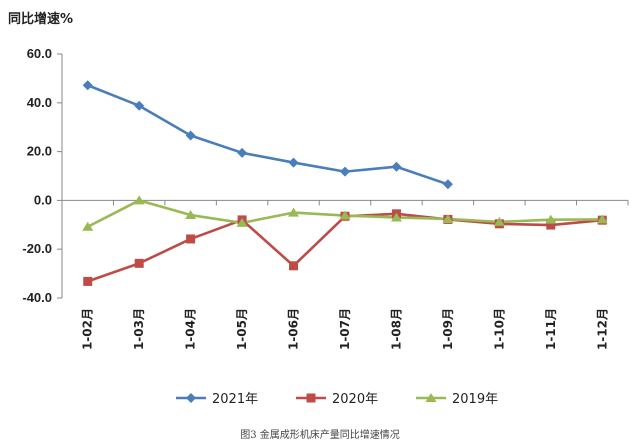  I want to click on x-tick-label: 1-10月, so click(499, 329).